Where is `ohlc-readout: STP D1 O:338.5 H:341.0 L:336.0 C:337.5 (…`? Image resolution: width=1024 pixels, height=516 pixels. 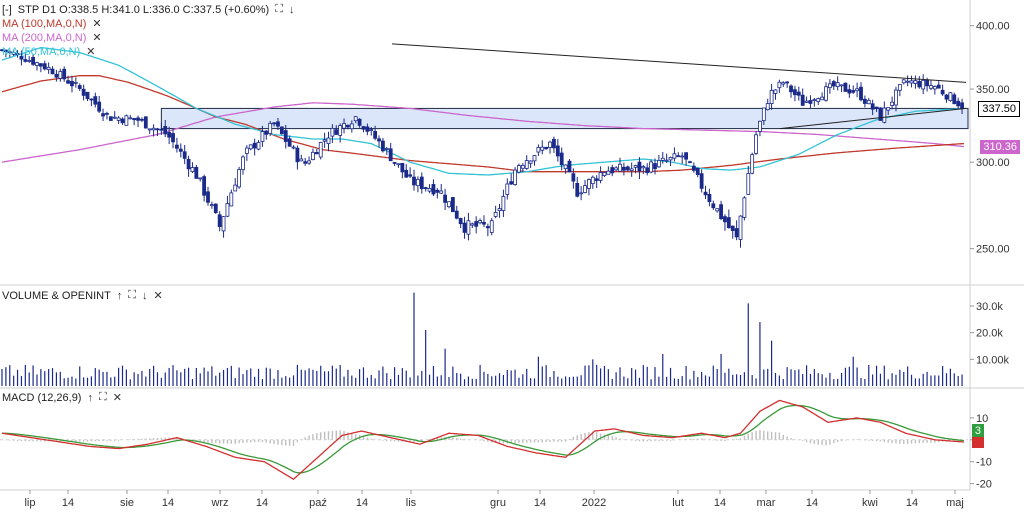 ohlc-readout: STP D1 O:338.5 H:341.0 L:336.0 C:337.5 (… is located at coordinates (143, 9).